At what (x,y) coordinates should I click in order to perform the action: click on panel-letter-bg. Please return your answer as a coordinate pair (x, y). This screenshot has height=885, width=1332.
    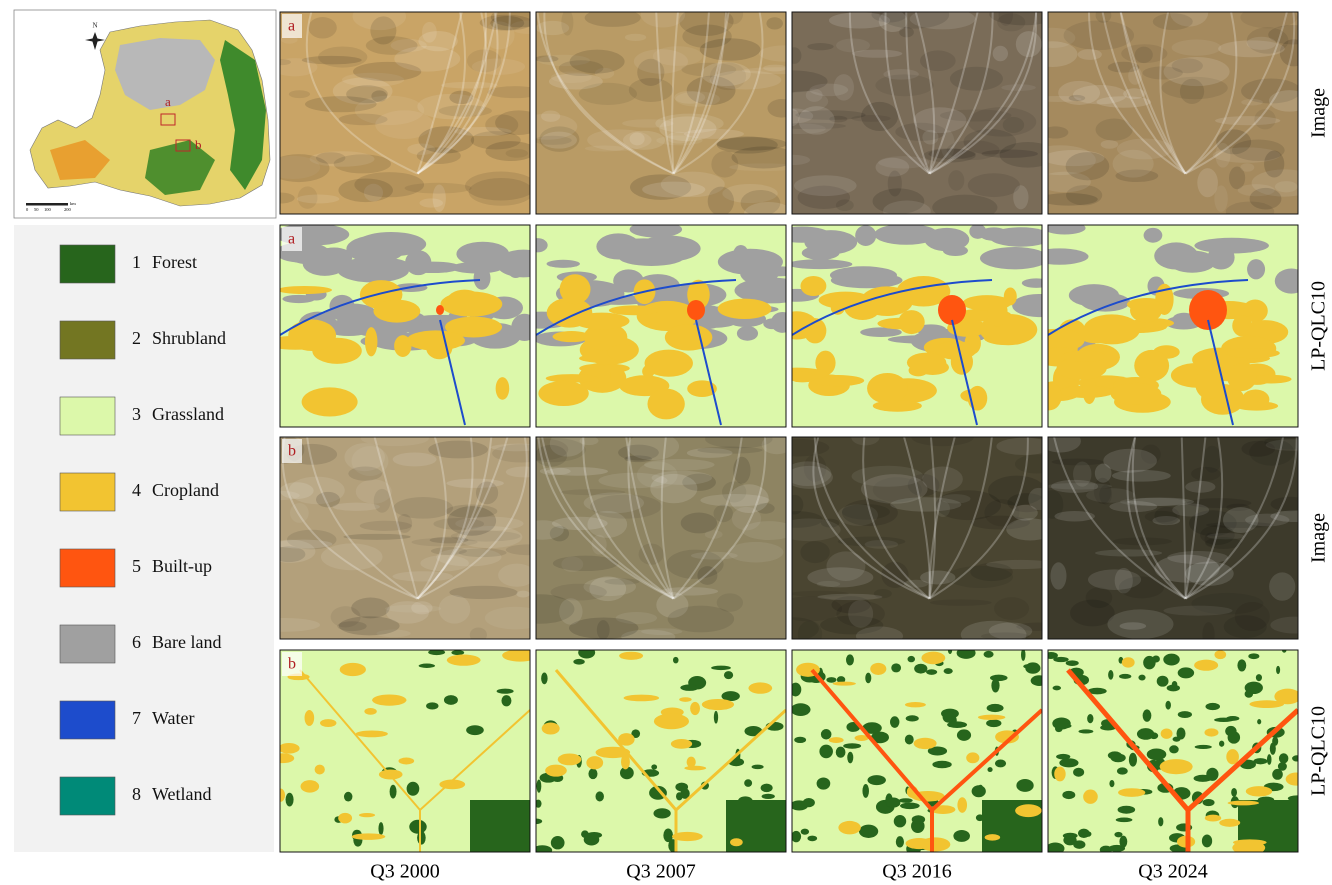
    Looking at the image, I should click on (292, 664).